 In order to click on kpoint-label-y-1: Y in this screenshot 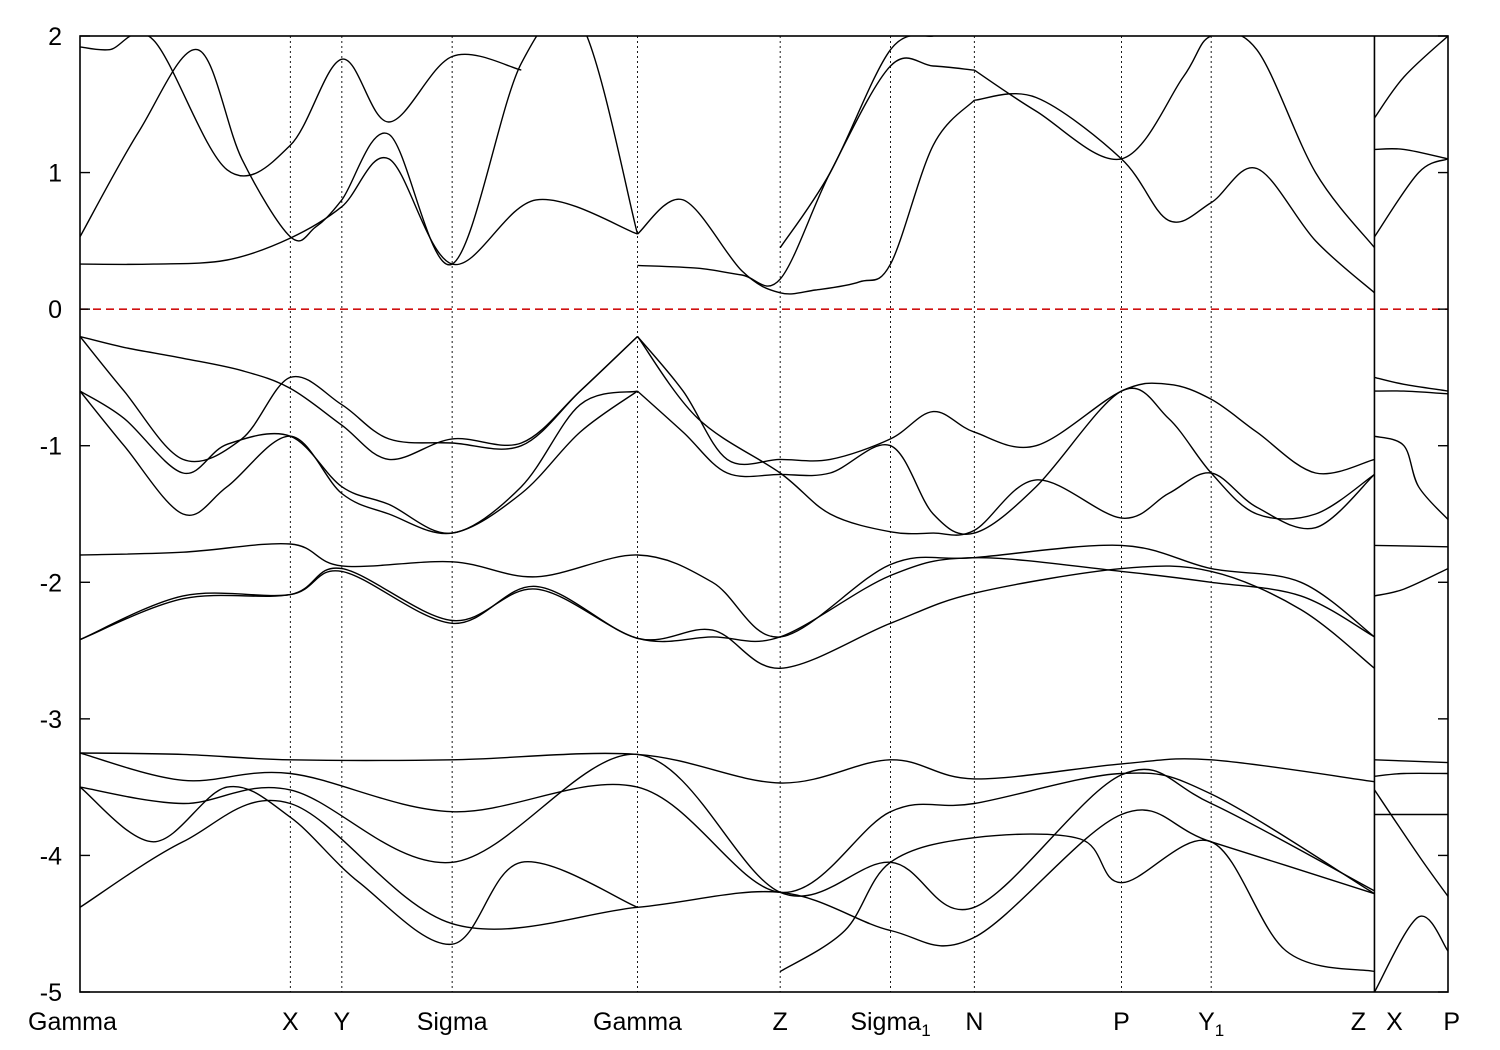, I will do `click(341, 1022)`.